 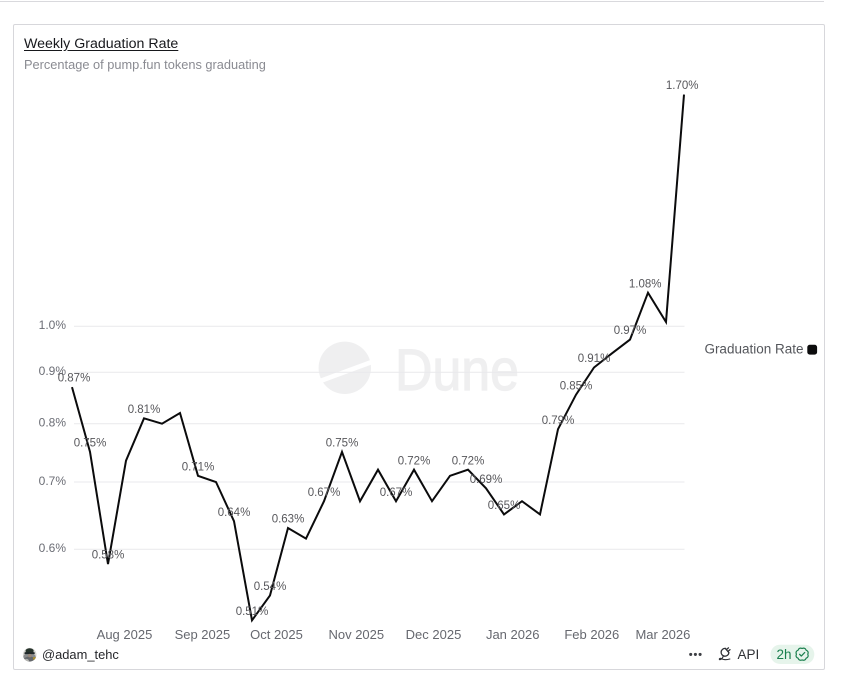 What do you see at coordinates (53, 371) in the screenshot?
I see `svg-text: 0.9%` at bounding box center [53, 371].